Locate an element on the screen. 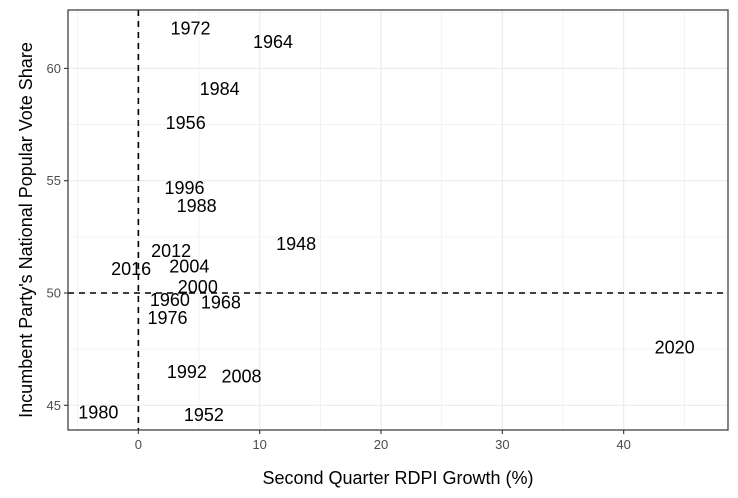  point-label-1960: 1960 is located at coordinates (170, 300).